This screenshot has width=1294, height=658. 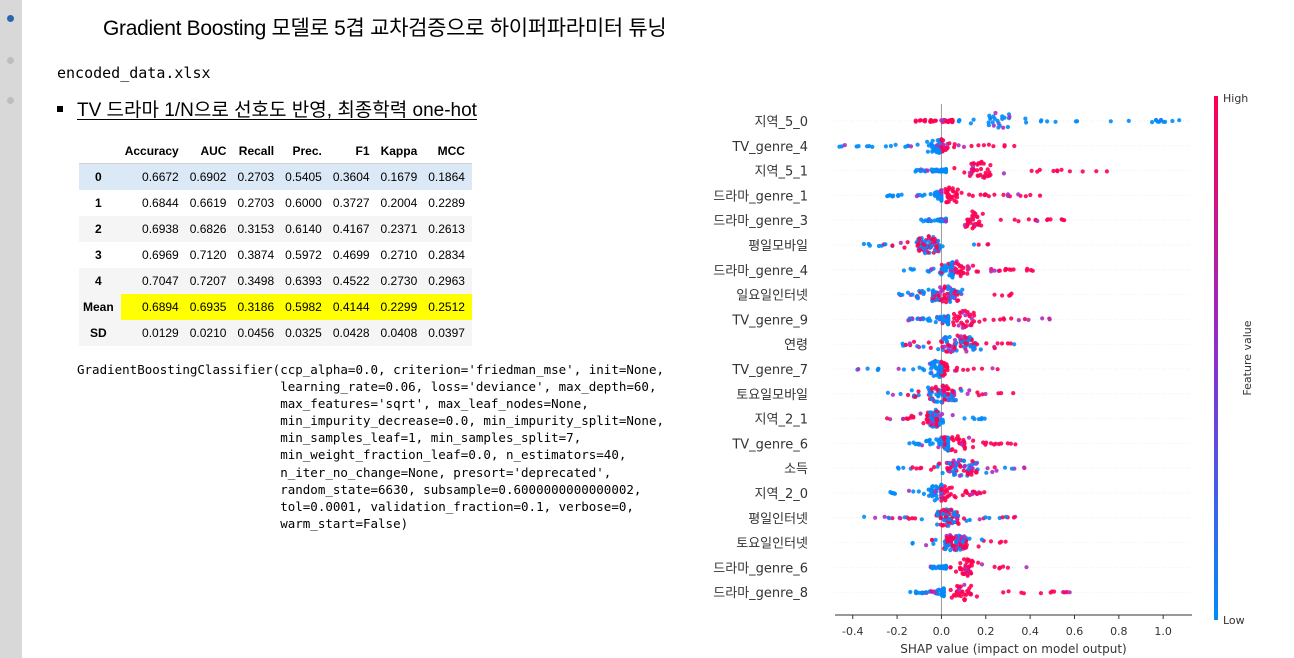 I want to click on table-cell: 0.4167, so click(x=353, y=229).